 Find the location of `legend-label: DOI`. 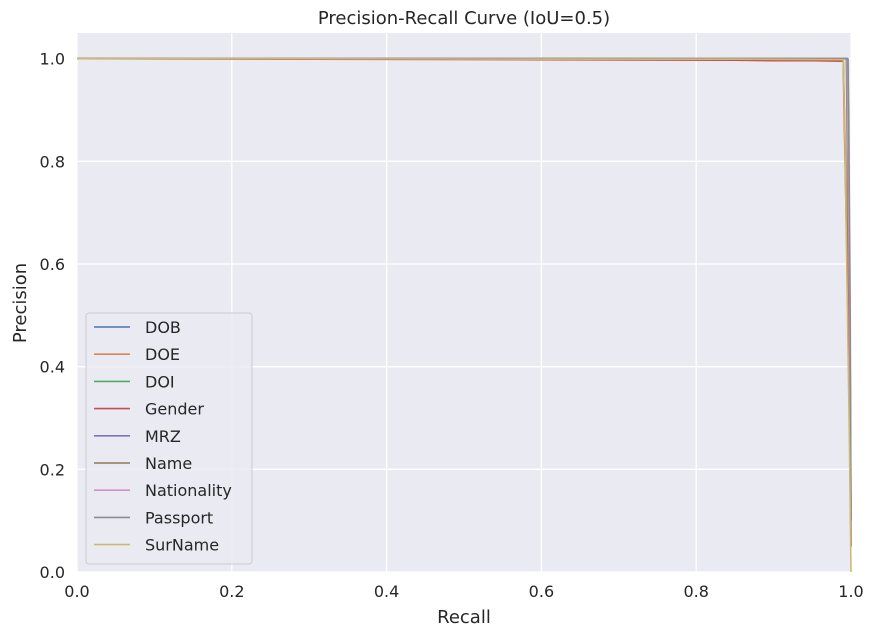

legend-label: DOI is located at coordinates (160, 381).